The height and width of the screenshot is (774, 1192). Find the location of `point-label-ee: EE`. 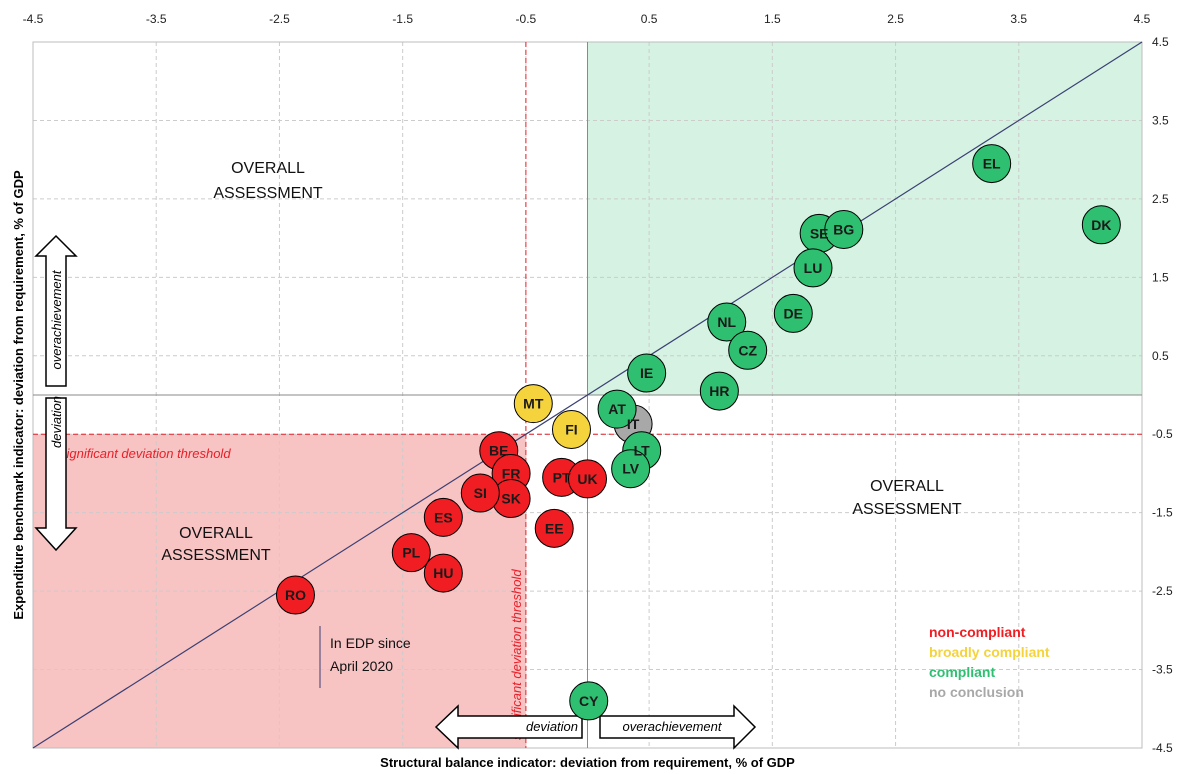

point-label-ee: EE is located at coordinates (554, 528).